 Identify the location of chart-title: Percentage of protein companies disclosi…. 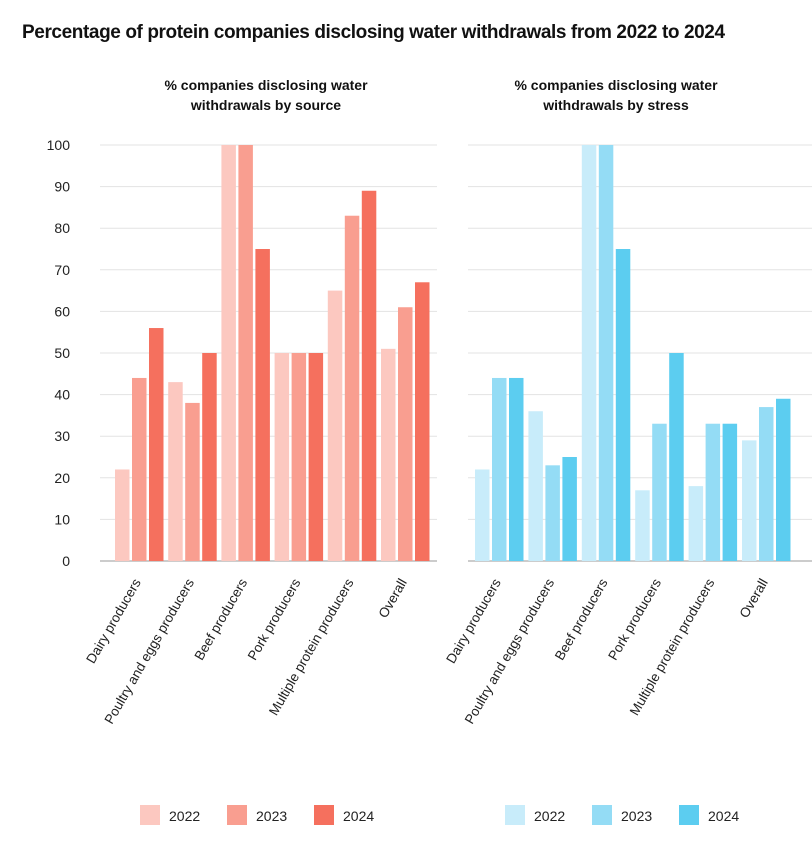
(373, 32).